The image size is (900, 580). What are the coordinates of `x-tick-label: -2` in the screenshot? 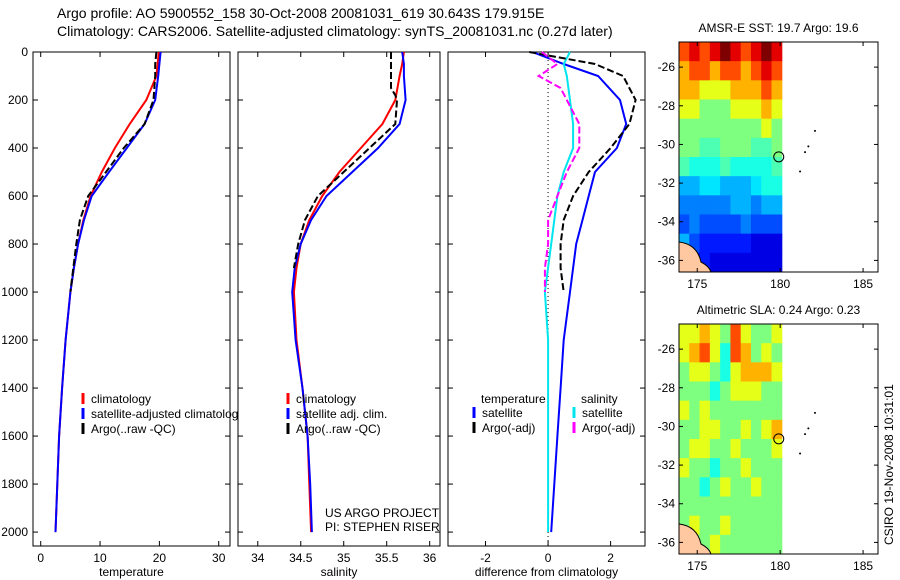 It's located at (485, 558).